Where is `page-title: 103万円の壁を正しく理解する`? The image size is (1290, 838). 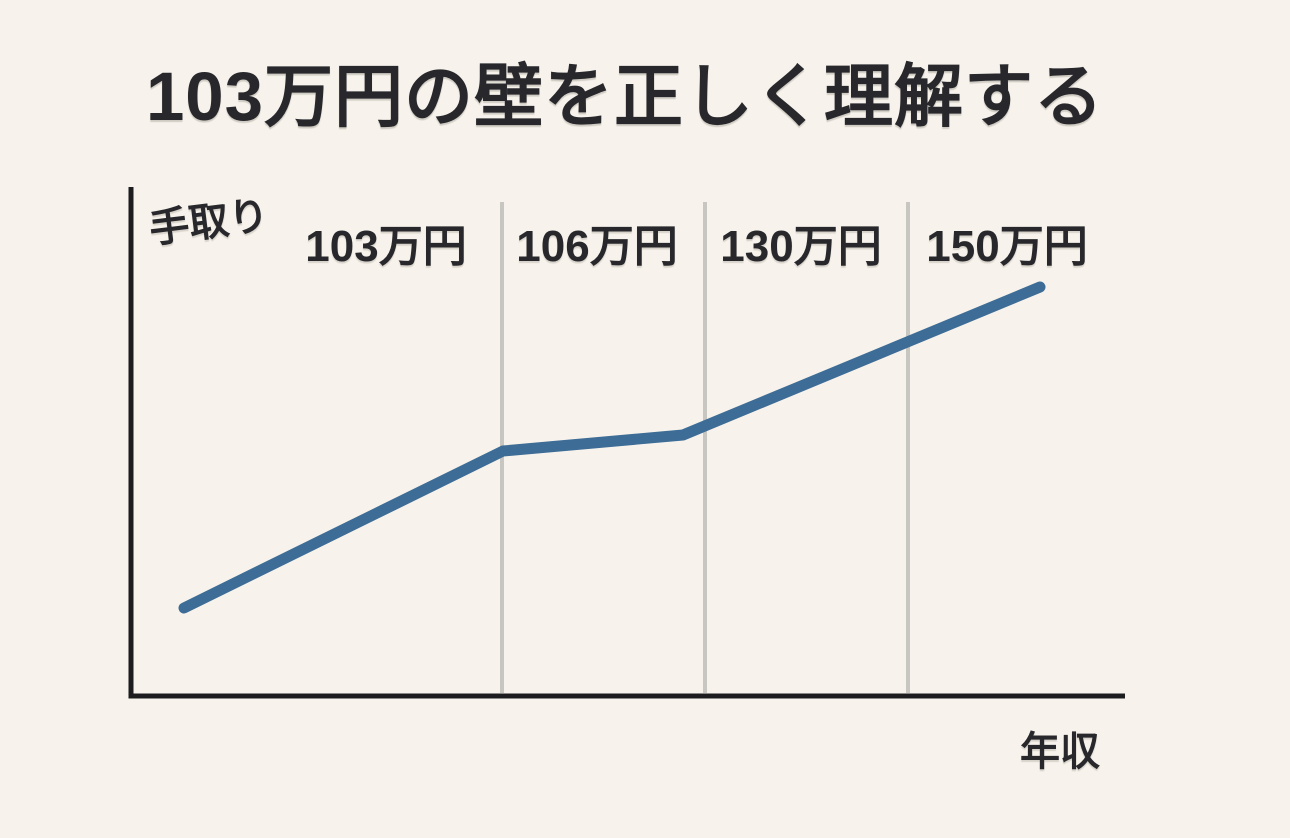 page-title: 103万円の壁を正しく理解する is located at coordinates (625, 96).